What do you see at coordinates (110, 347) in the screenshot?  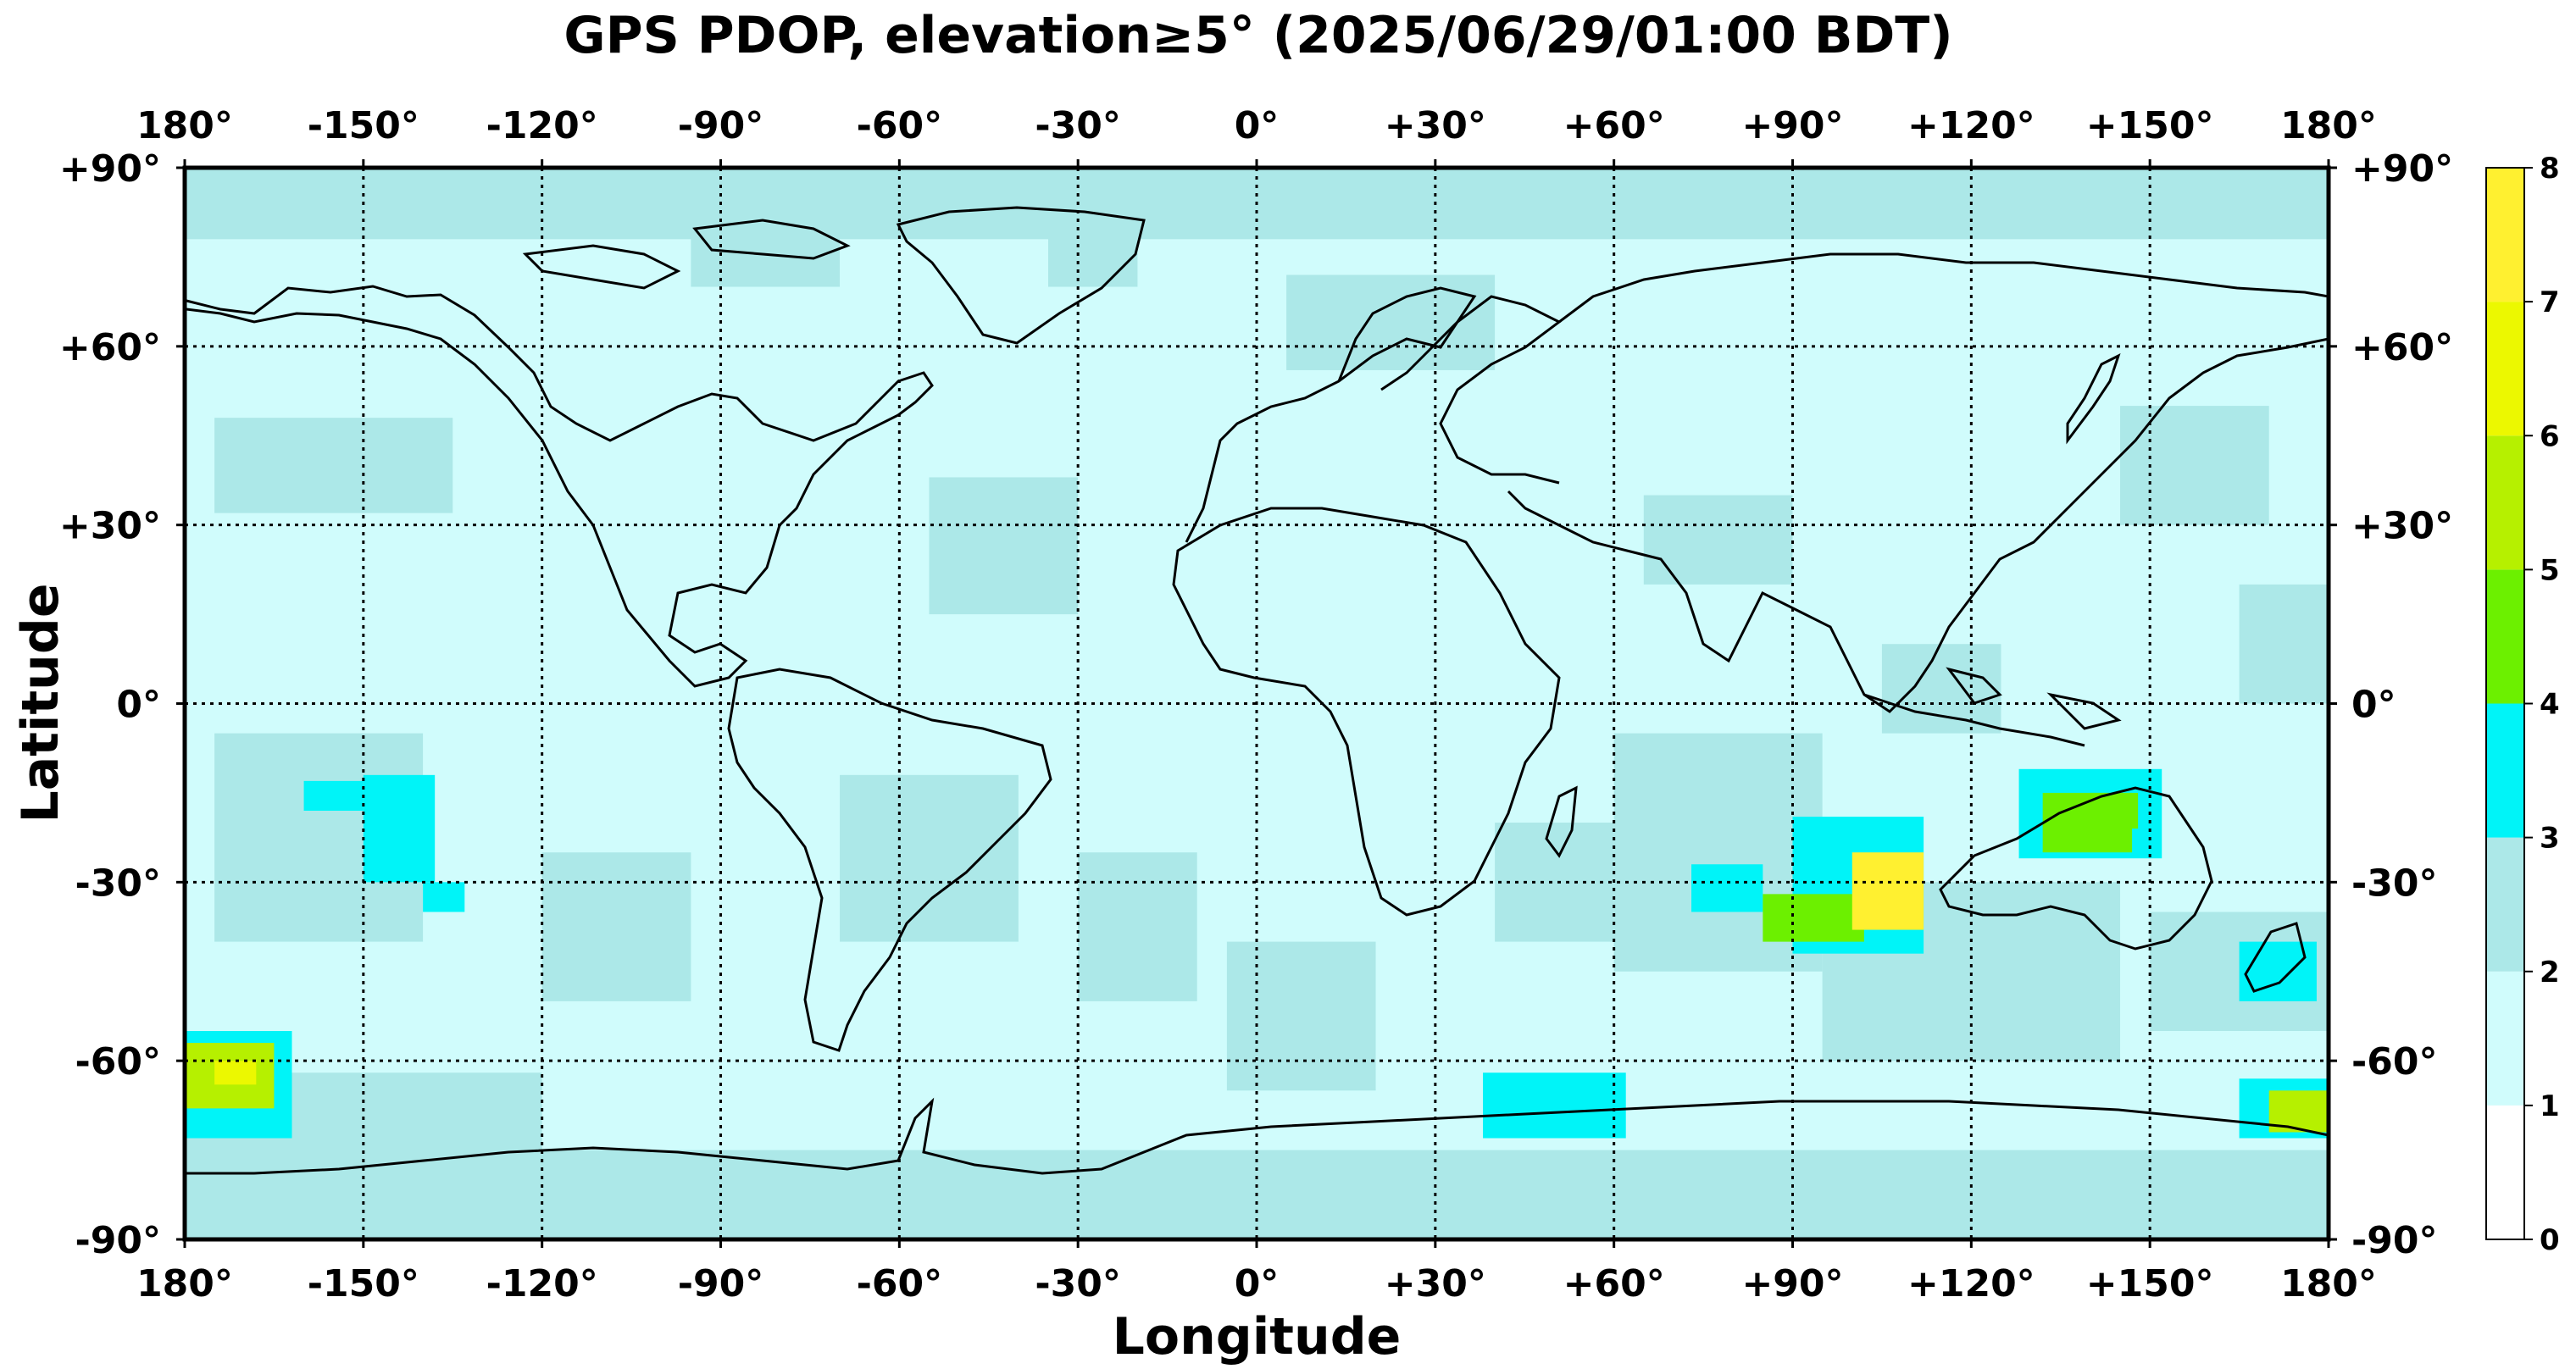 I see `lat-tick-label-left: +60°` at bounding box center [110, 347].